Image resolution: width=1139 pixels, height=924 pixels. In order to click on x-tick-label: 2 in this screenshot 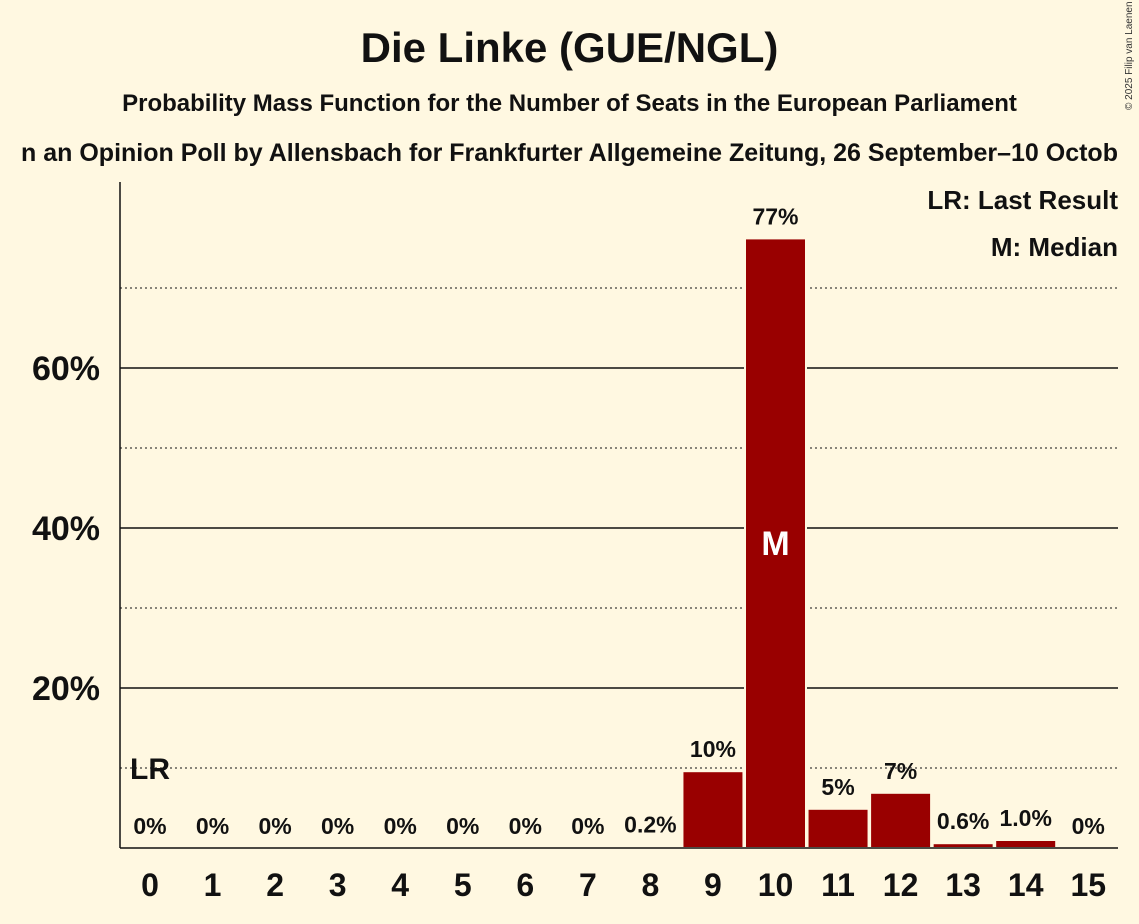, I will do `click(275, 885)`.